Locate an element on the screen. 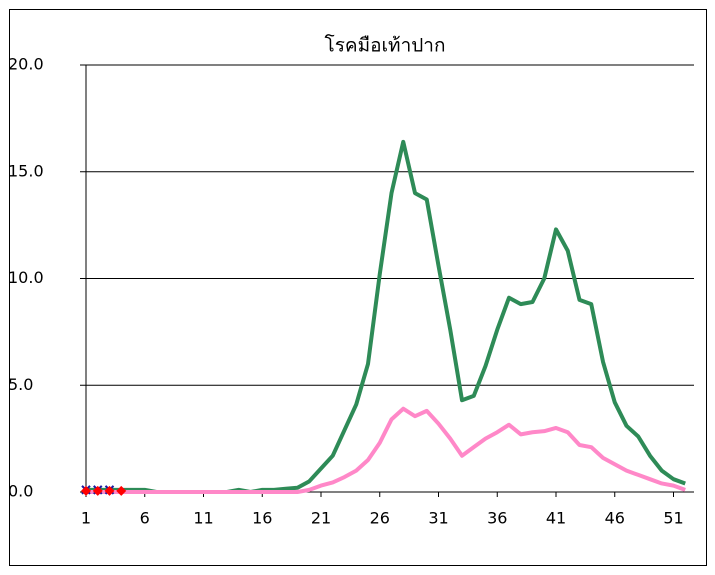 This screenshot has width=715, height=575. y-tick-label: 10.0 is located at coordinates (26, 277).